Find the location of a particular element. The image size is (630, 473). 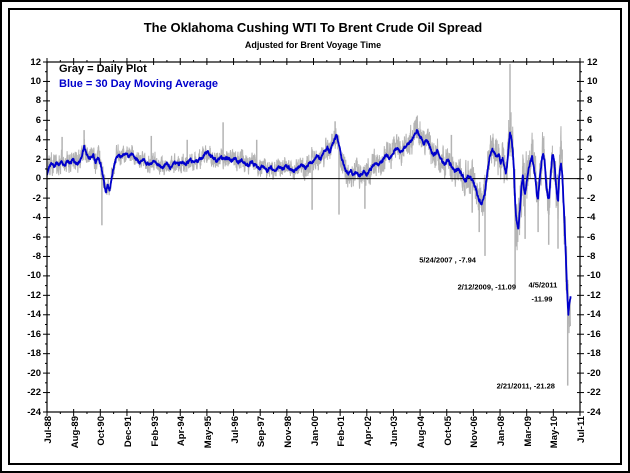

y-axis-tick-label-left: 10 is located at coordinates (35, 81).